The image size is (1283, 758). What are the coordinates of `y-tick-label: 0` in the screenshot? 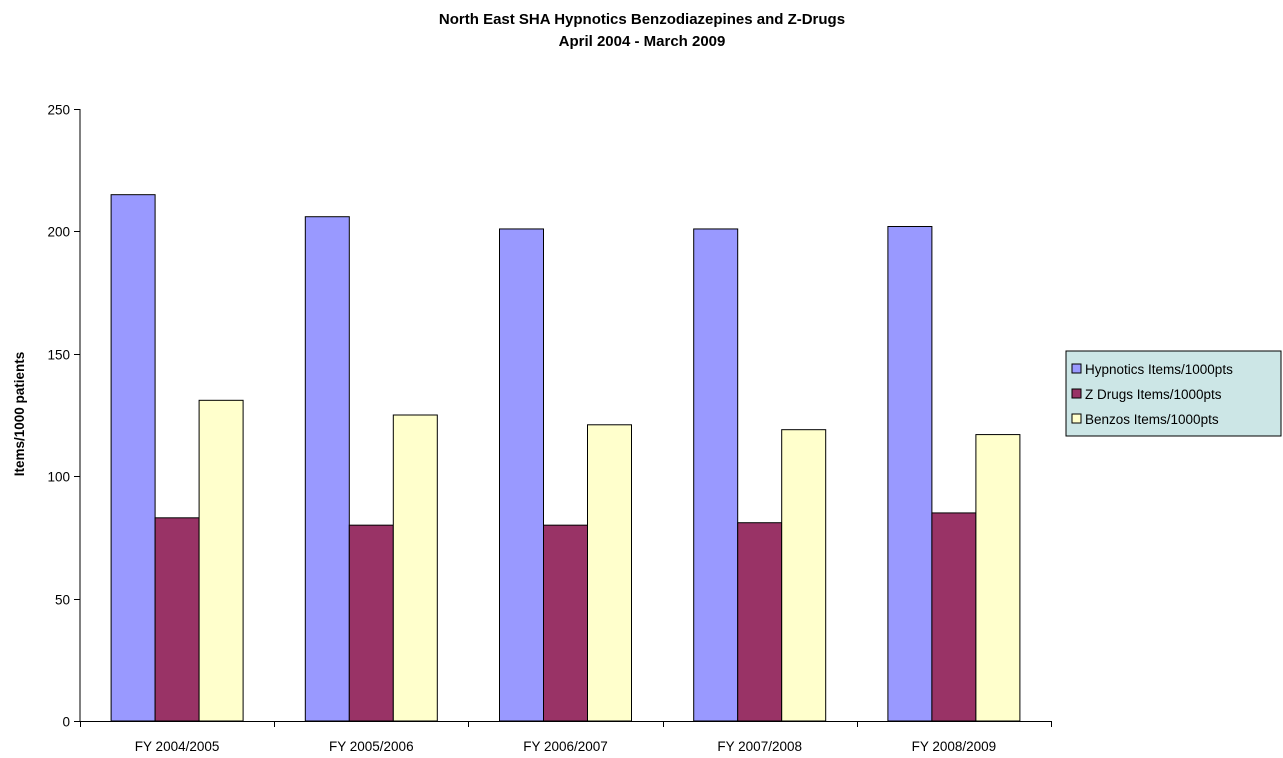 It's located at (66, 722).